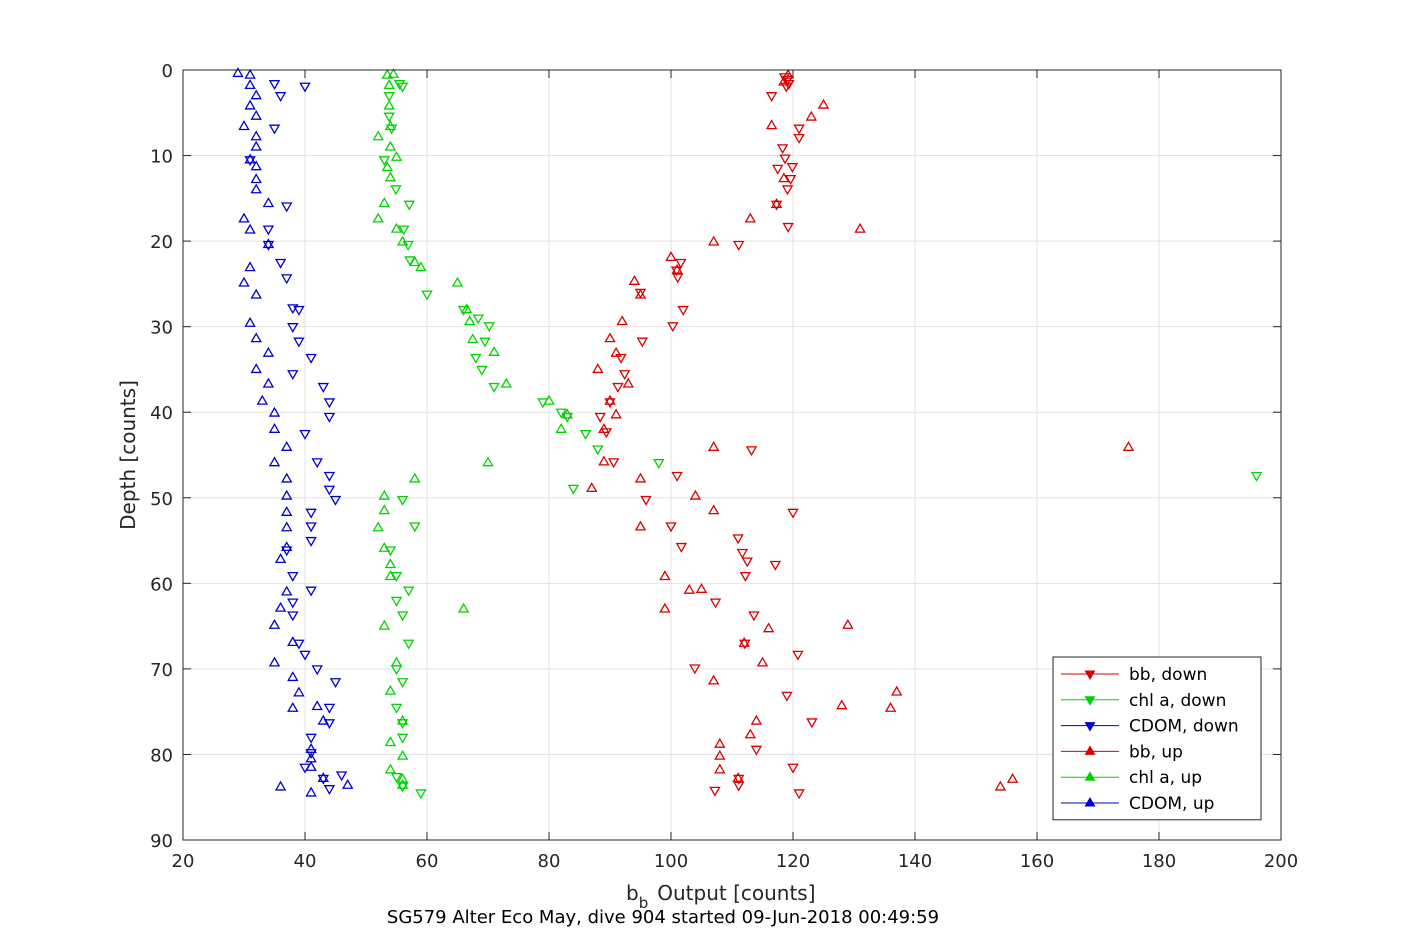 This screenshot has height=945, width=1417. I want to click on y-tick-label: 60, so click(161, 584).